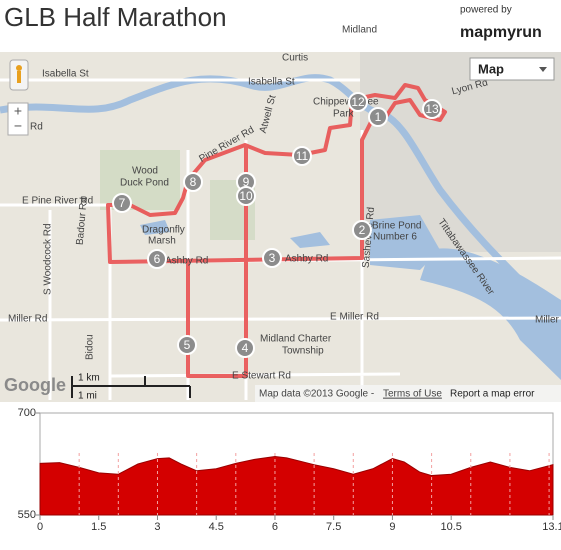 The height and width of the screenshot is (550, 561). Describe the element at coordinates (344, 114) in the screenshot. I see `map-label: Park` at that location.